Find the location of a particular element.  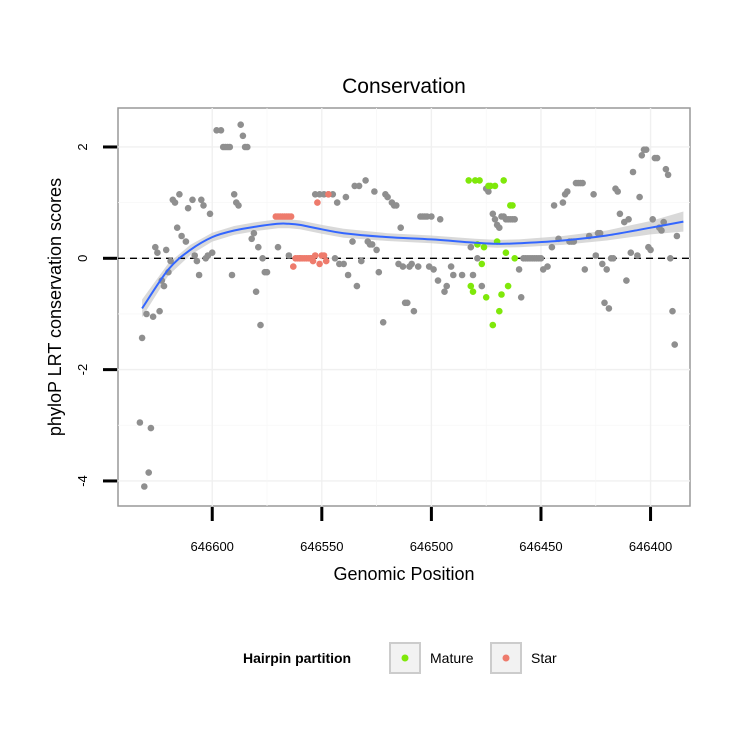

legend-swatch-mature is located at coordinates (405, 658).